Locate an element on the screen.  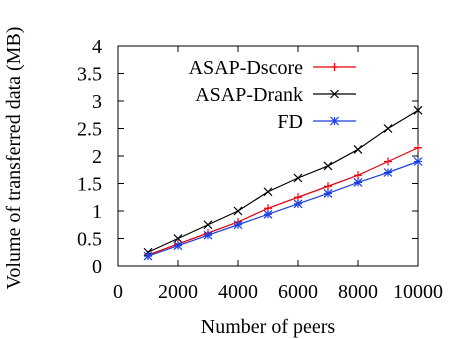
legend: ASAP-Dscore ASAP-Drank FD is located at coordinates (272, 95).